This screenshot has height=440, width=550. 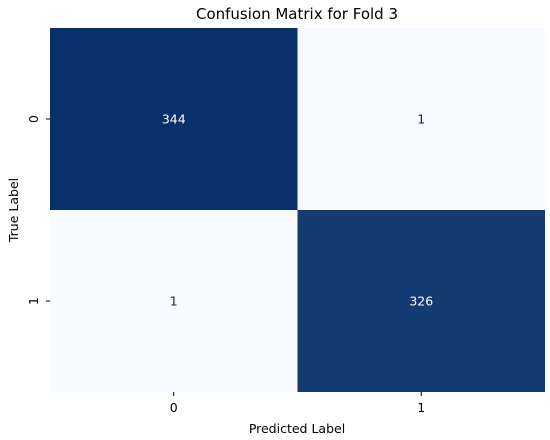 What do you see at coordinates (13, 210) in the screenshot?
I see `y-axis-label: True Label` at bounding box center [13, 210].